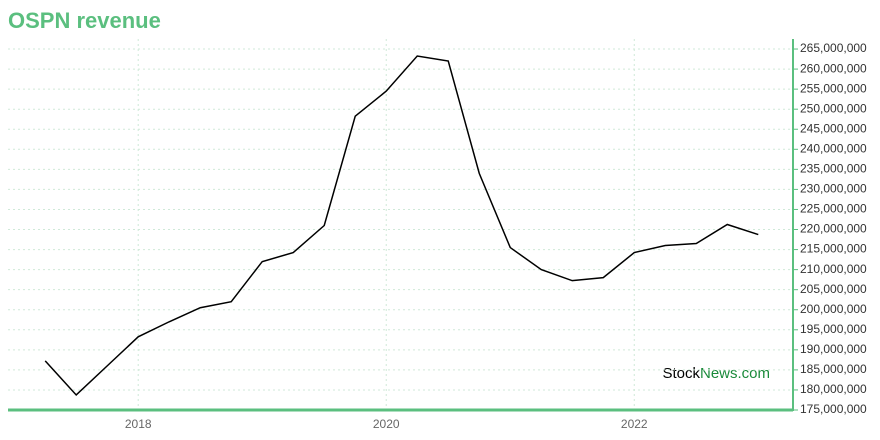 The image size is (880, 440). What do you see at coordinates (833, 209) in the screenshot?
I see `y-tick-label: 225,000,000` at bounding box center [833, 209].